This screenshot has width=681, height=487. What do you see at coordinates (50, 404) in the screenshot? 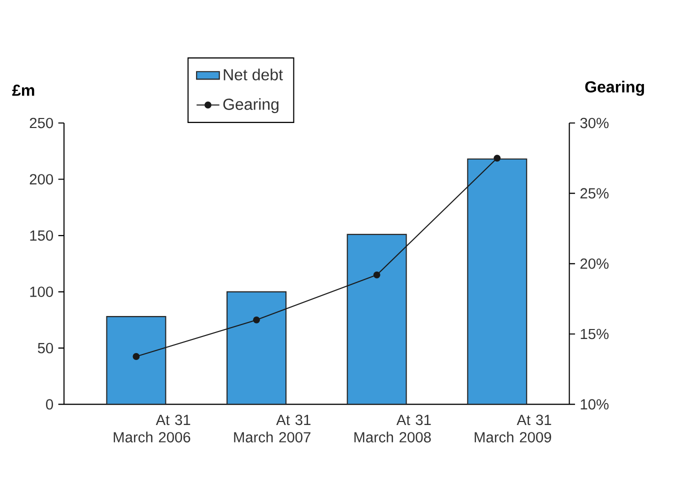
I see `y-tick-label: 0` at bounding box center [50, 404].